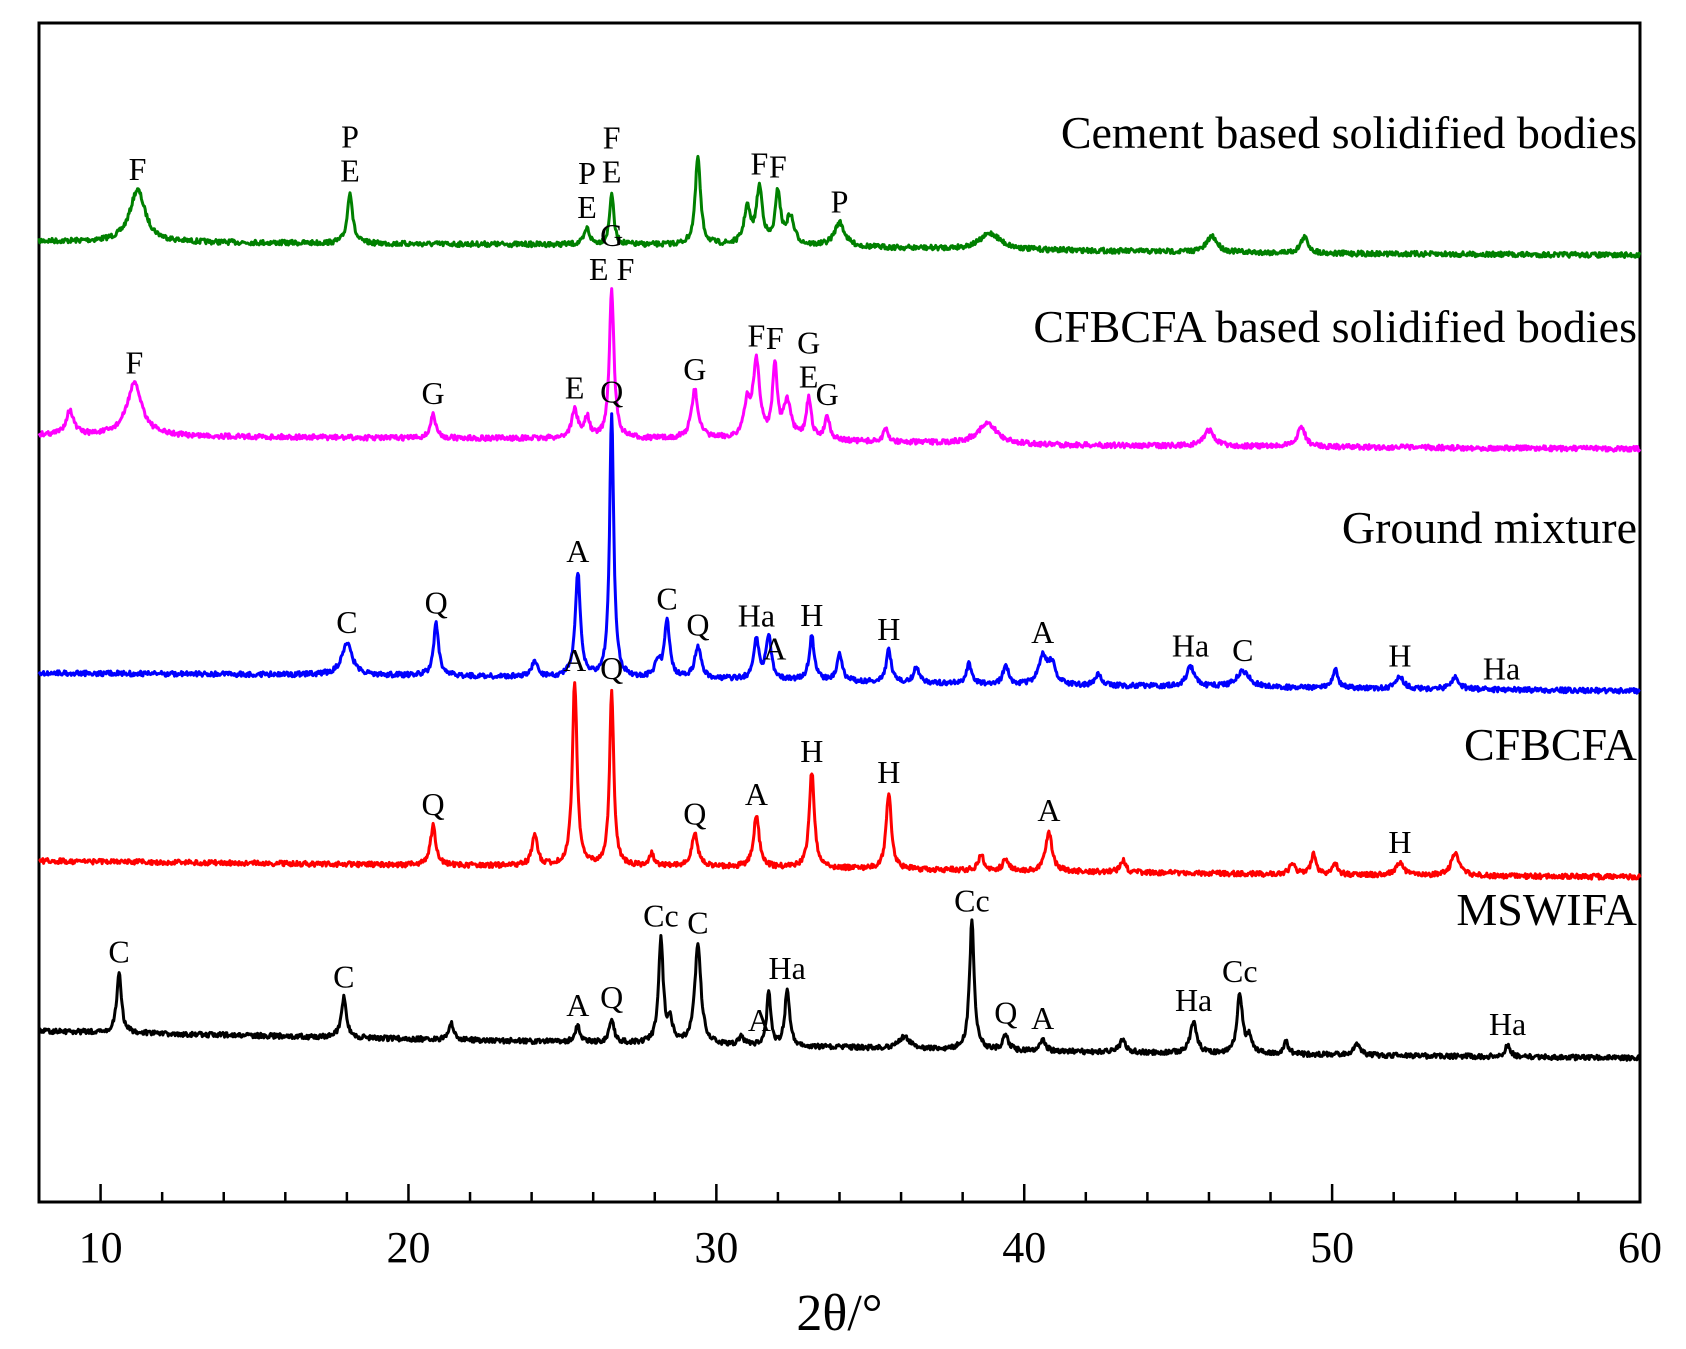 The image size is (1686, 1349). Describe the element at coordinates (1349, 132) in the screenshot. I see `series-label: Cement based solidified bodies` at that location.